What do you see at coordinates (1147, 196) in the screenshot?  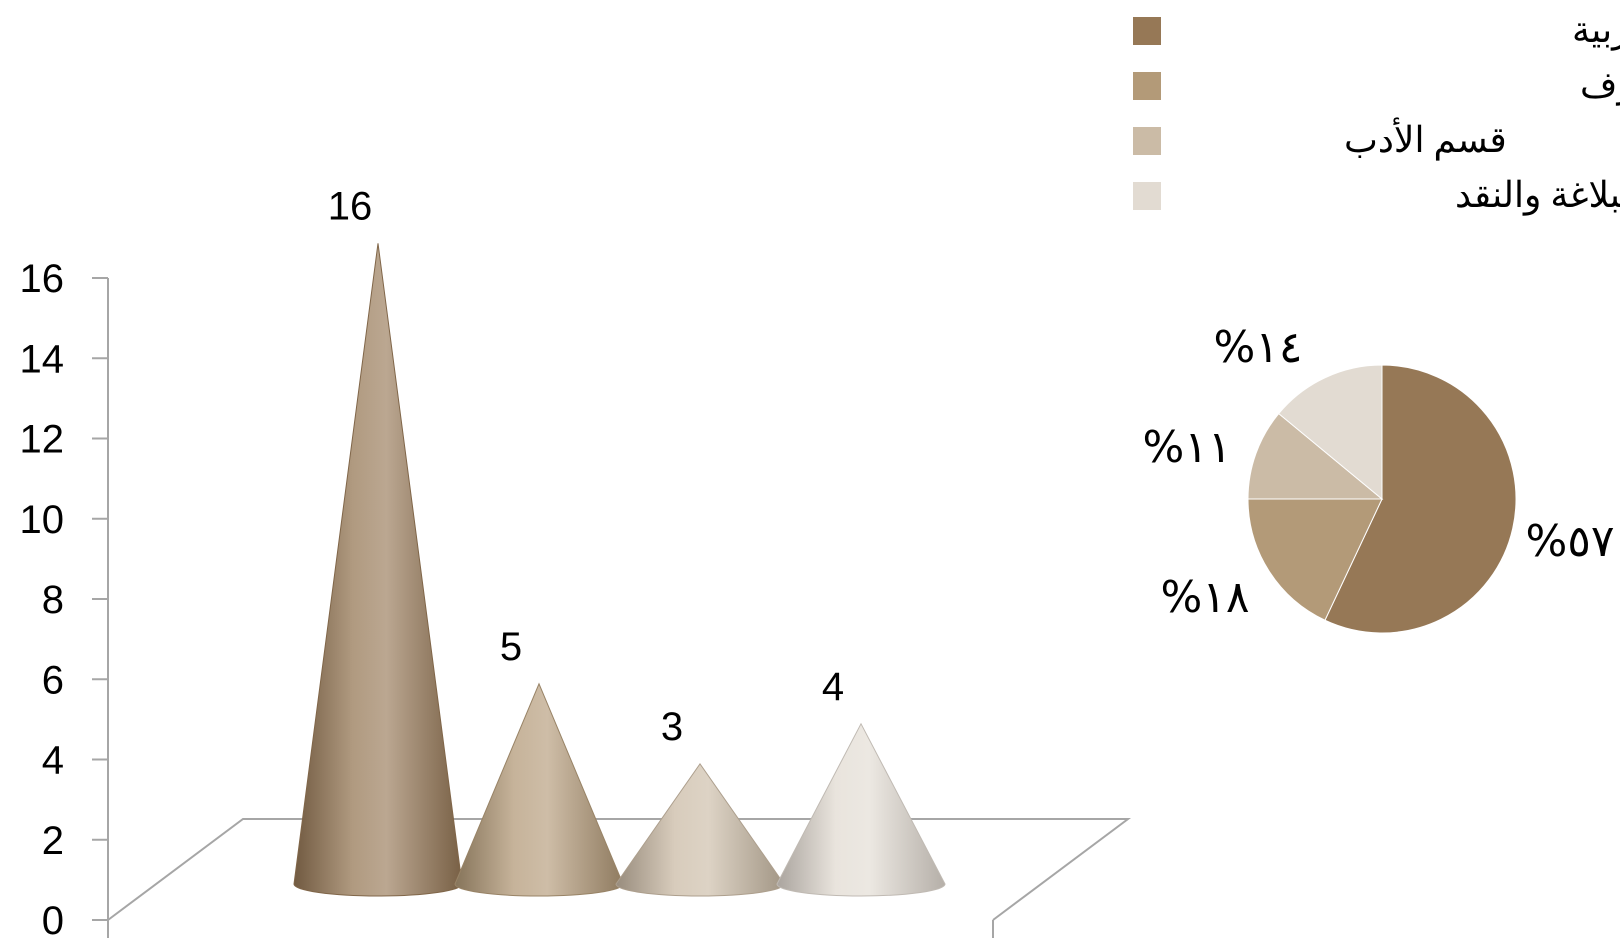 I see `legend-swatch-rhetoric` at bounding box center [1147, 196].